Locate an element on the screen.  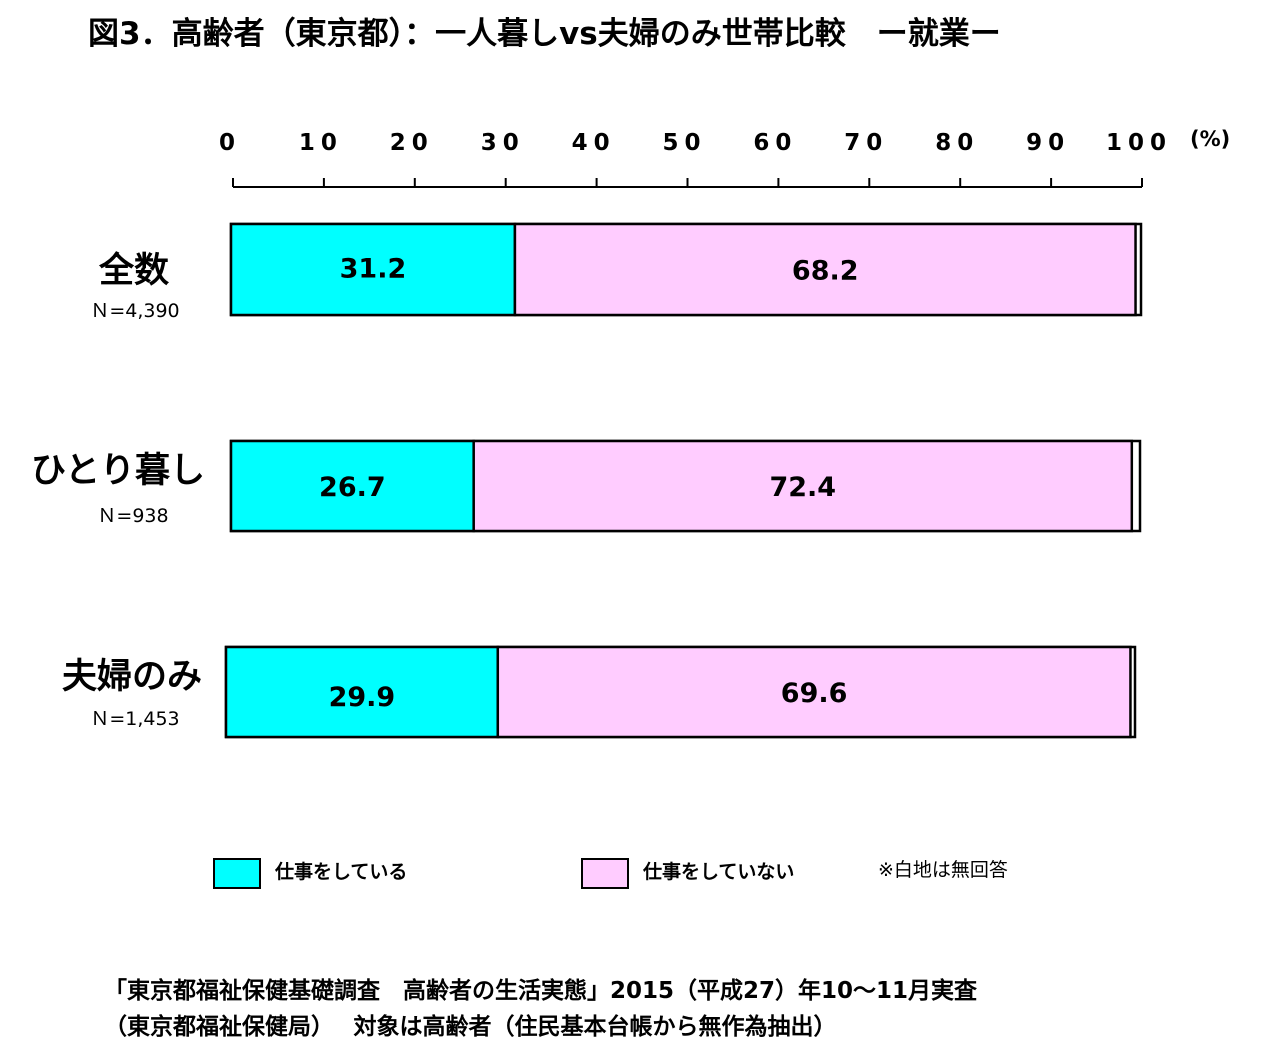
chart-title: 図3．高齢者（東京都）：一人暮しvs夫婦のみ世帯比較 ー就業ー is located at coordinates (544, 34).